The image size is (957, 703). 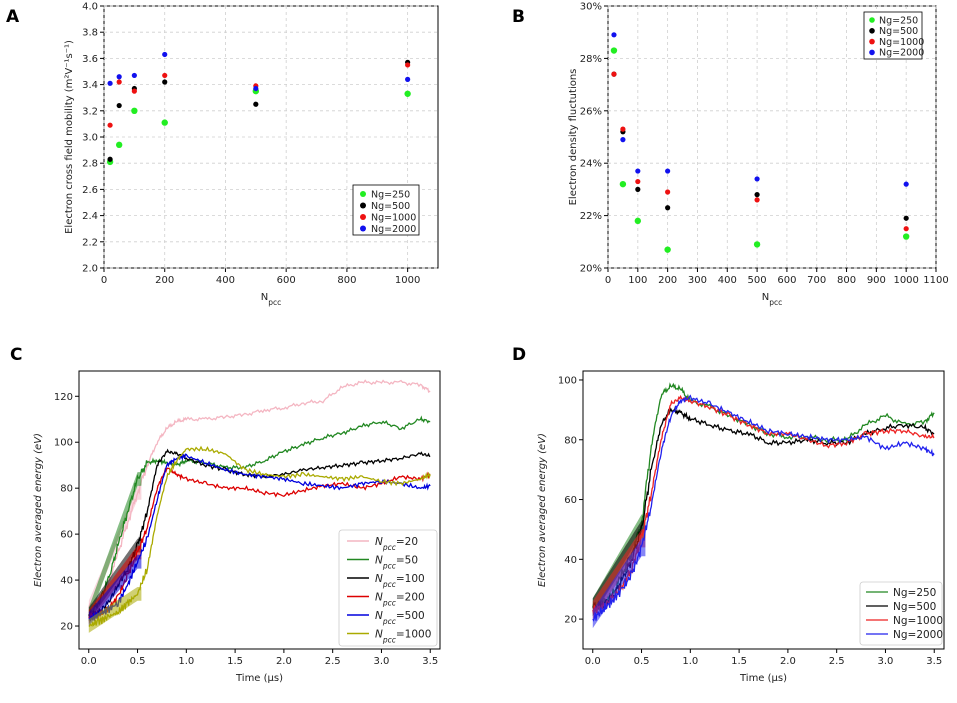 What do you see at coordinates (89, 661) in the screenshot?
I see `x-tick-label-c: 0.0` at bounding box center [89, 661].